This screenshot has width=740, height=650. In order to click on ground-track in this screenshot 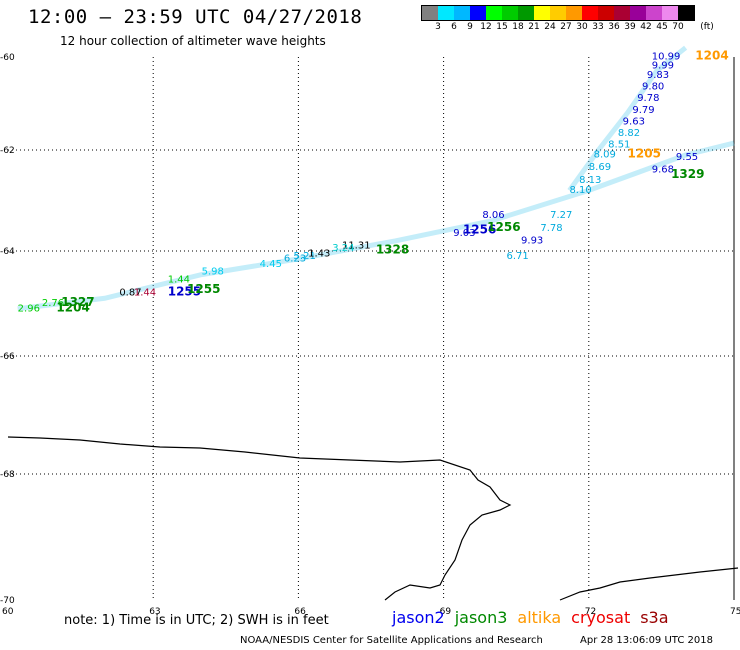, I will do `click(627, 118)`.